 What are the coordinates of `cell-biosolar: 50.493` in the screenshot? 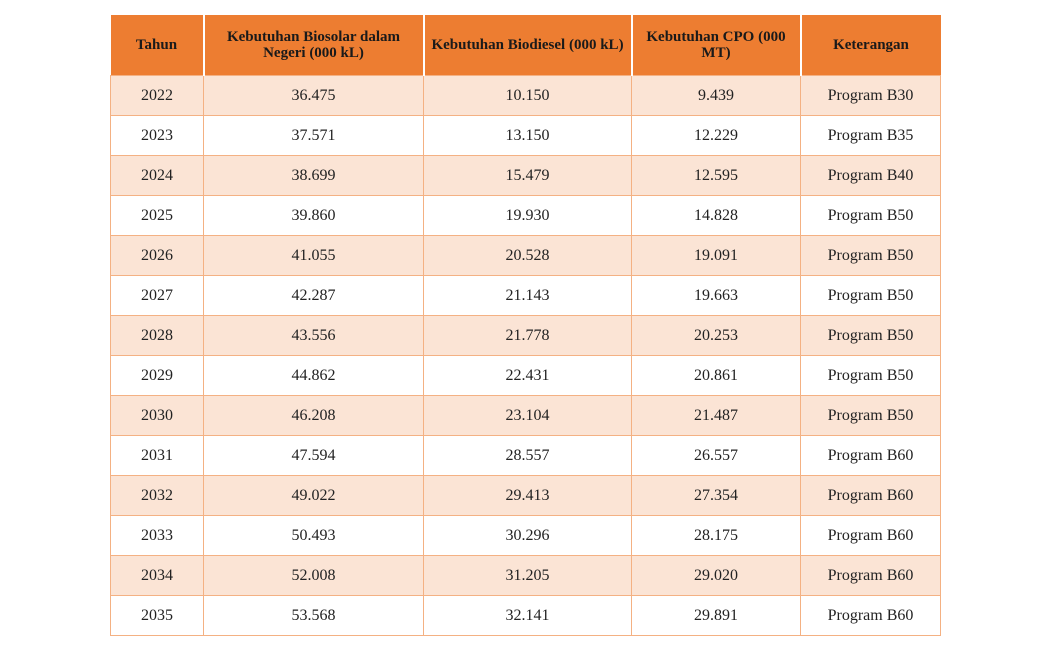 It's located at (313, 535).